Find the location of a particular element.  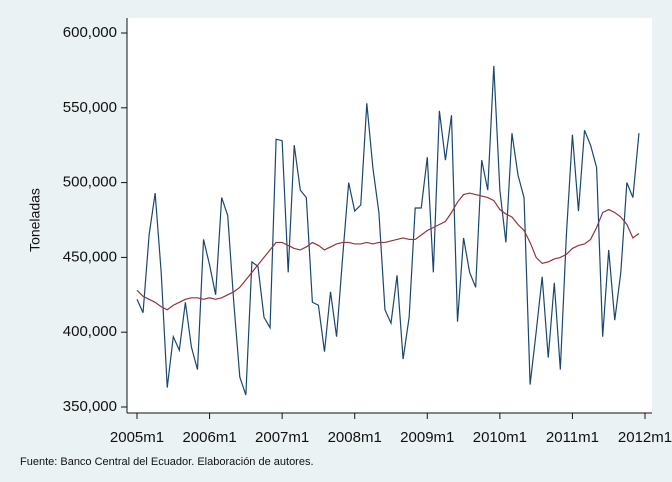

y-axis-title: Toneladas is located at coordinates (35, 220).